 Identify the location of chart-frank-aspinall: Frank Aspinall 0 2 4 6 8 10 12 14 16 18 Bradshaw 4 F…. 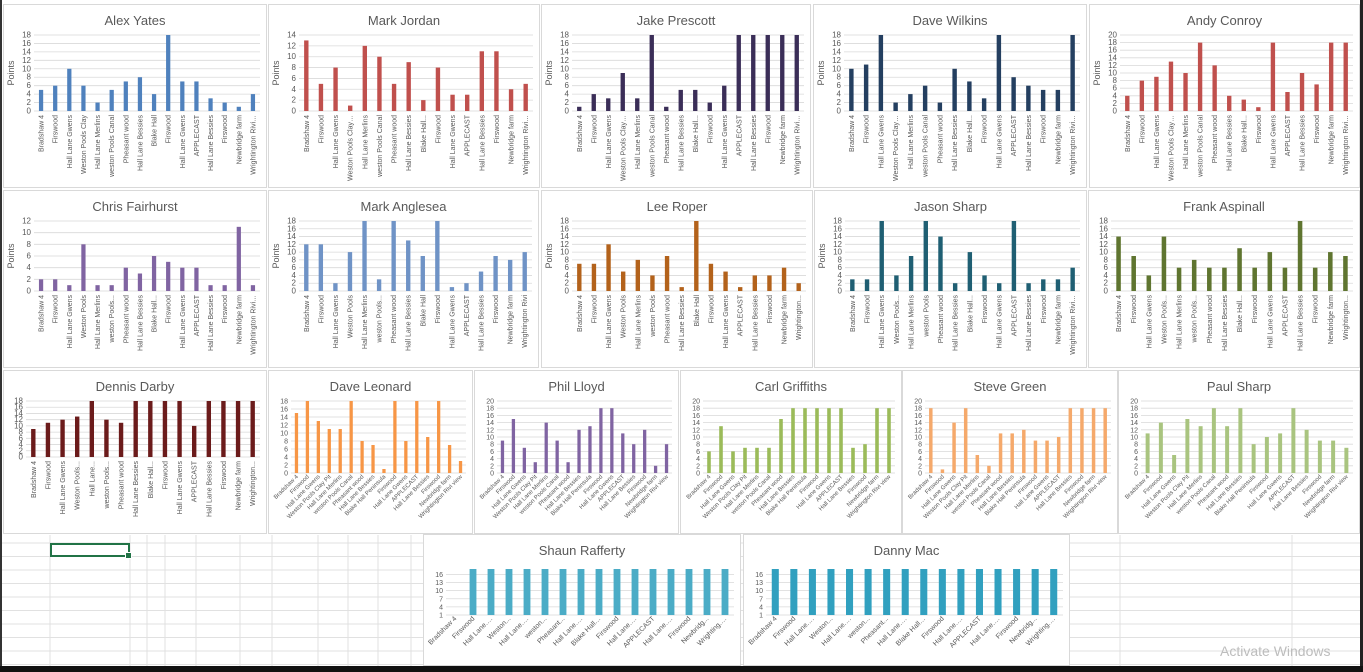
(1224, 279).